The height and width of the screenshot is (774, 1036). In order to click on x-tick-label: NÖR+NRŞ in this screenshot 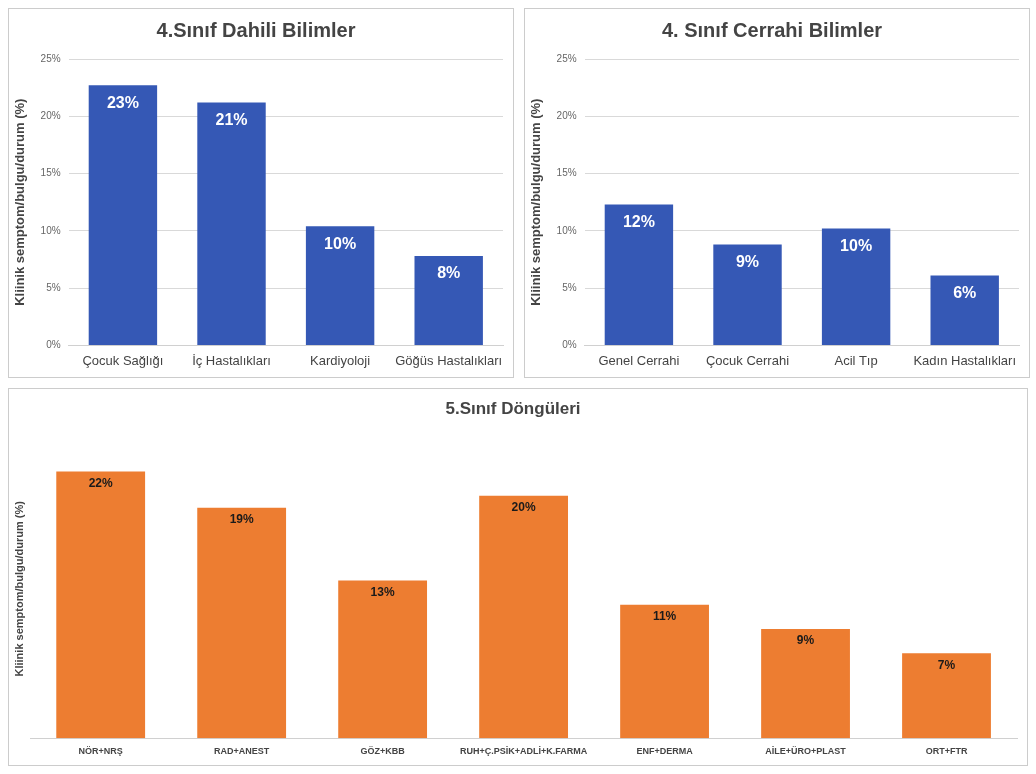, I will do `click(100, 751)`.